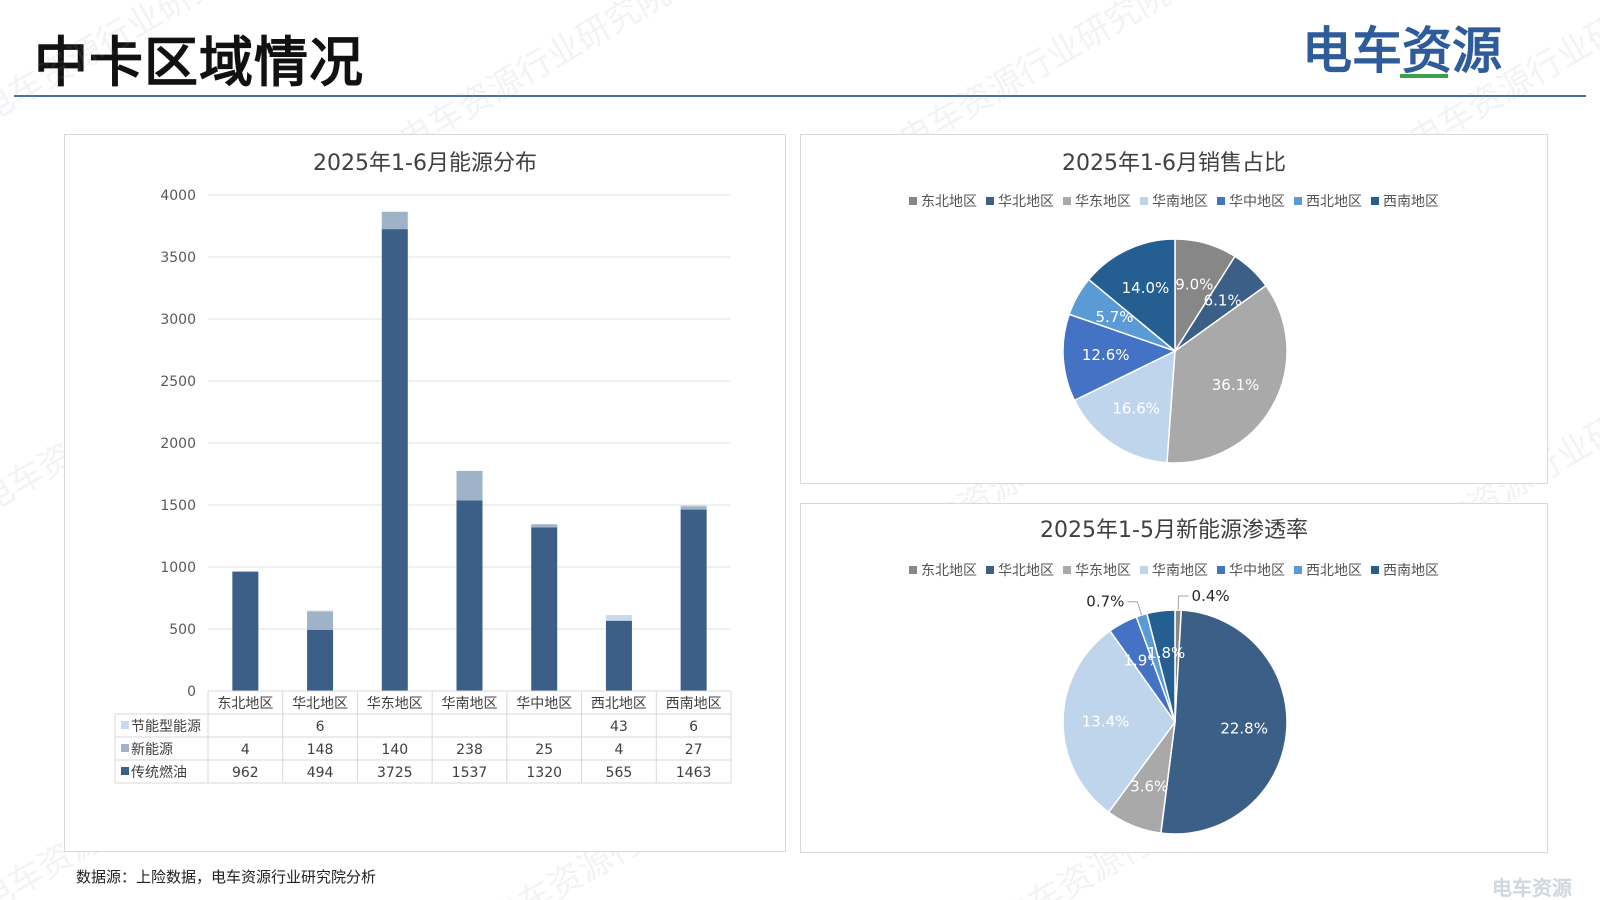 This screenshot has width=1600, height=900. What do you see at coordinates (1244, 728) in the screenshot?
I see `pie-data-label: 22.8%` at bounding box center [1244, 728].